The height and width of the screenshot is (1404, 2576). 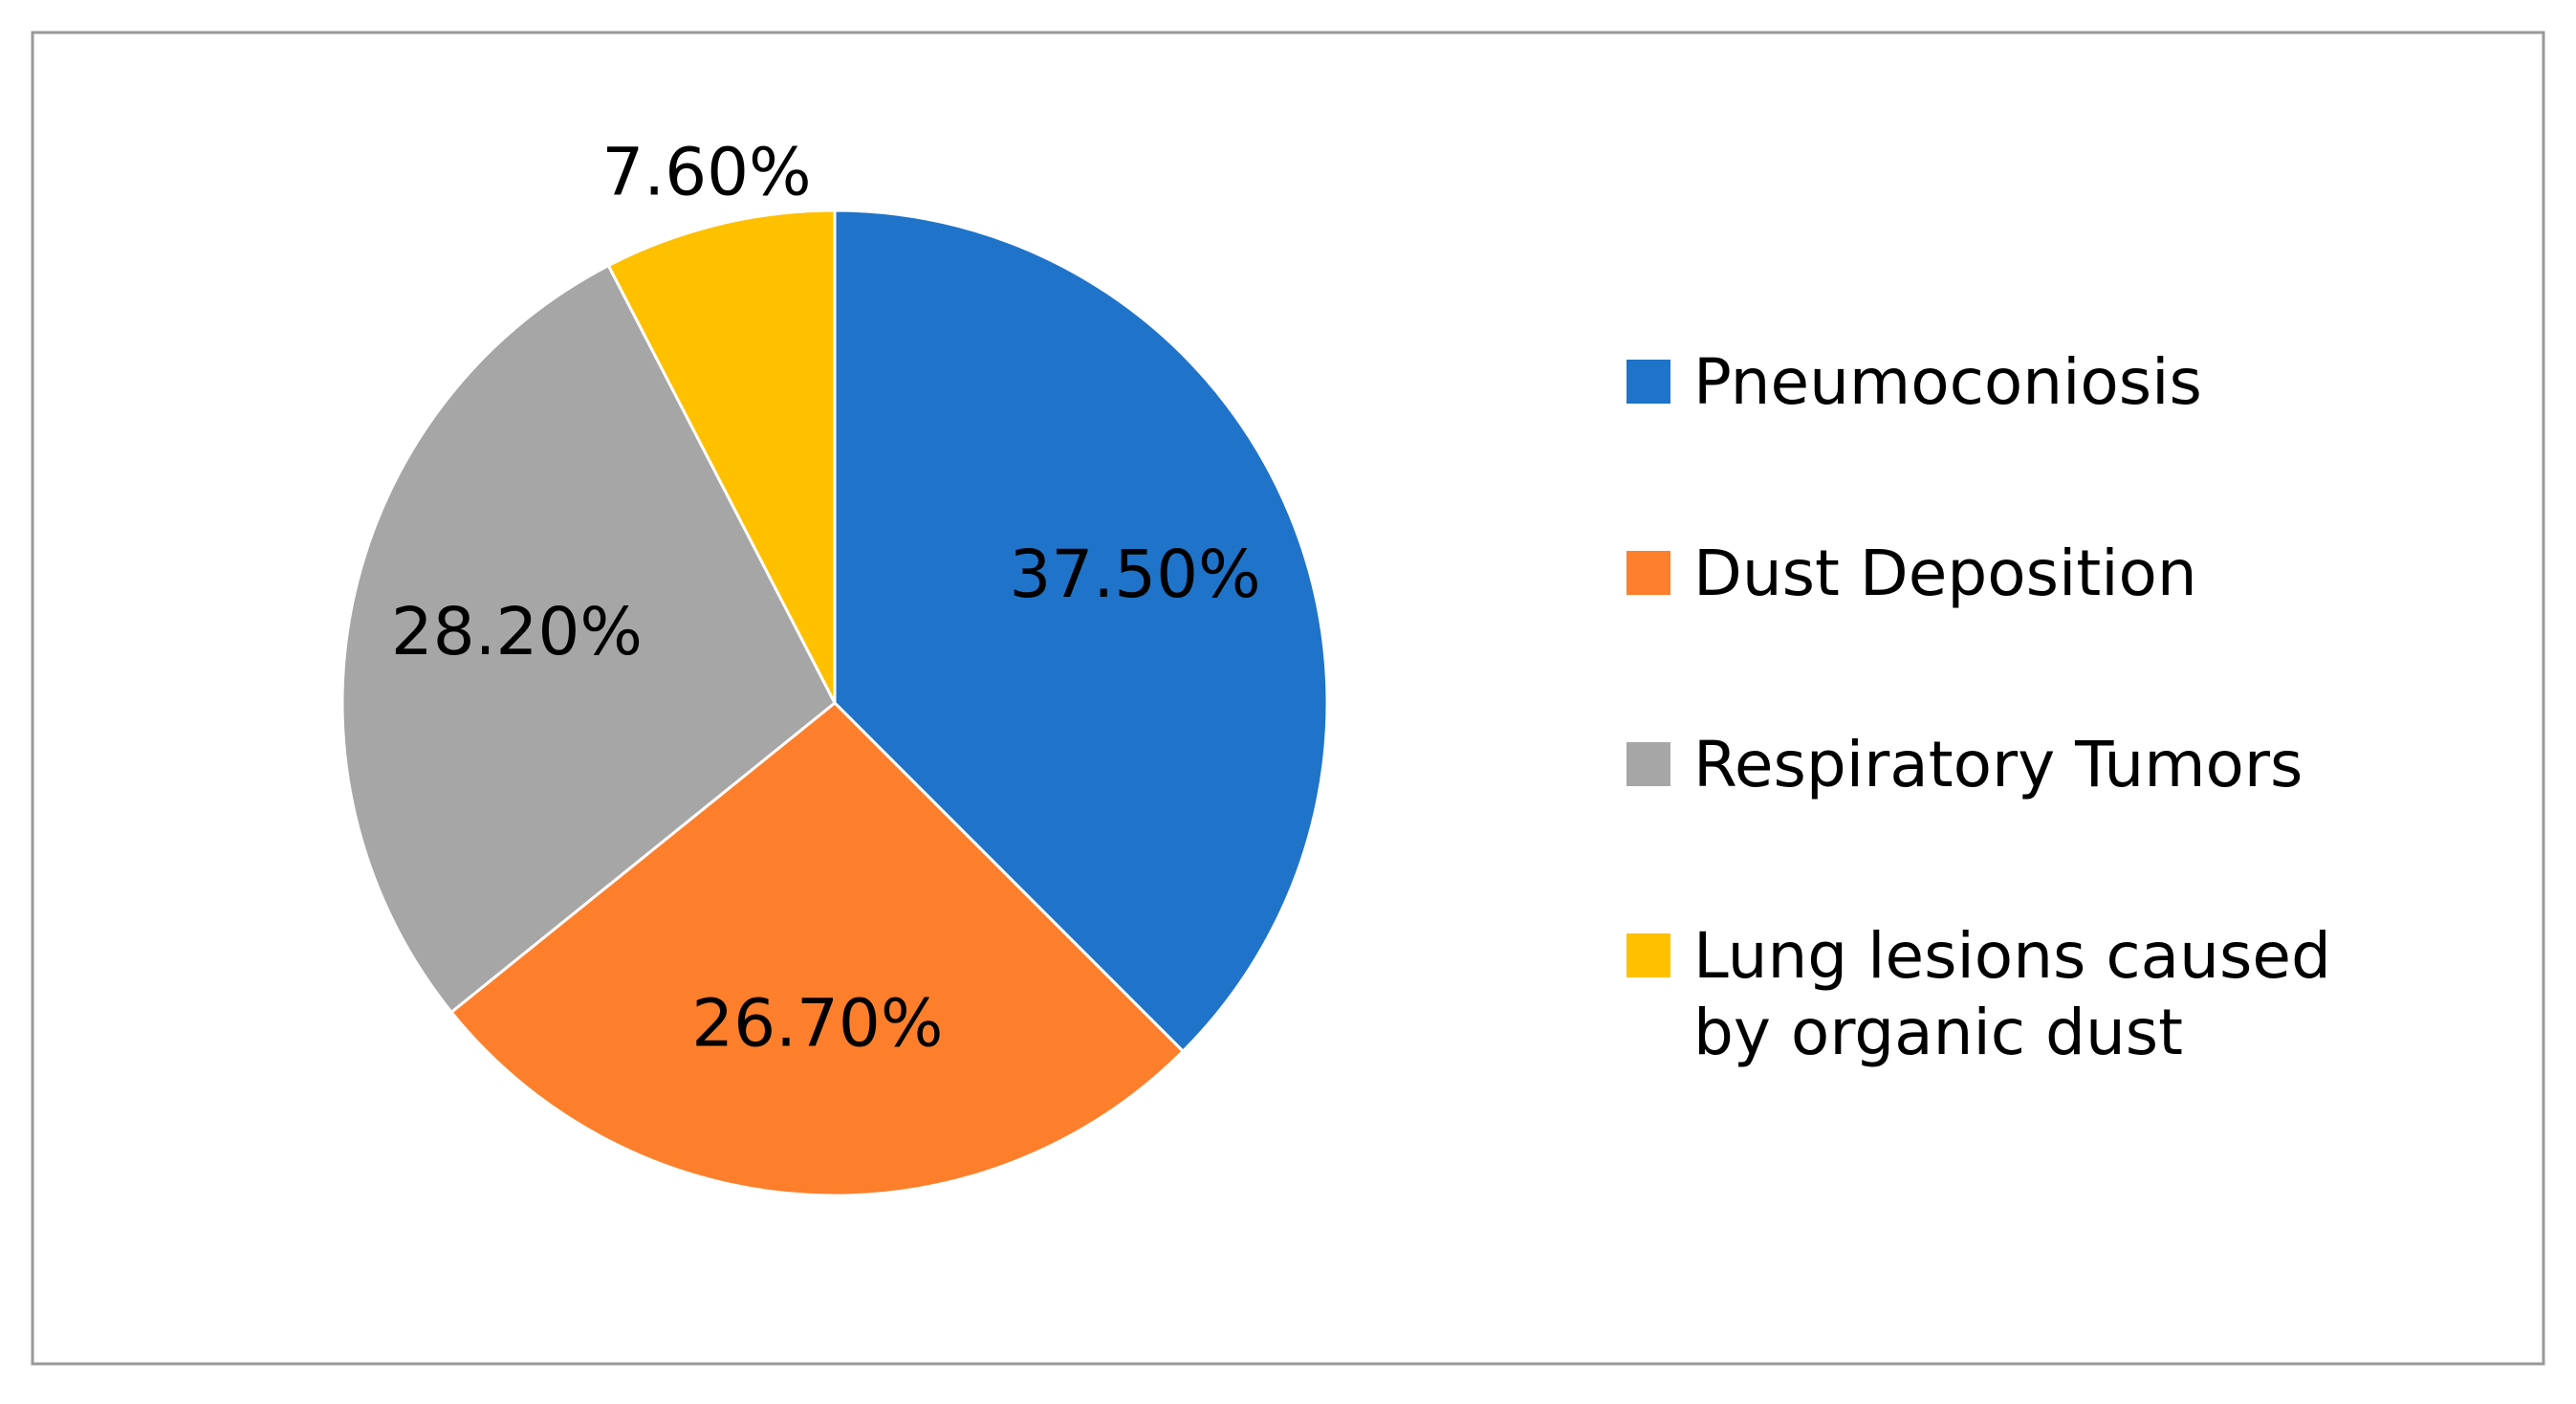 What do you see at coordinates (706, 173) in the screenshot?
I see `data-label: 7.60%` at bounding box center [706, 173].